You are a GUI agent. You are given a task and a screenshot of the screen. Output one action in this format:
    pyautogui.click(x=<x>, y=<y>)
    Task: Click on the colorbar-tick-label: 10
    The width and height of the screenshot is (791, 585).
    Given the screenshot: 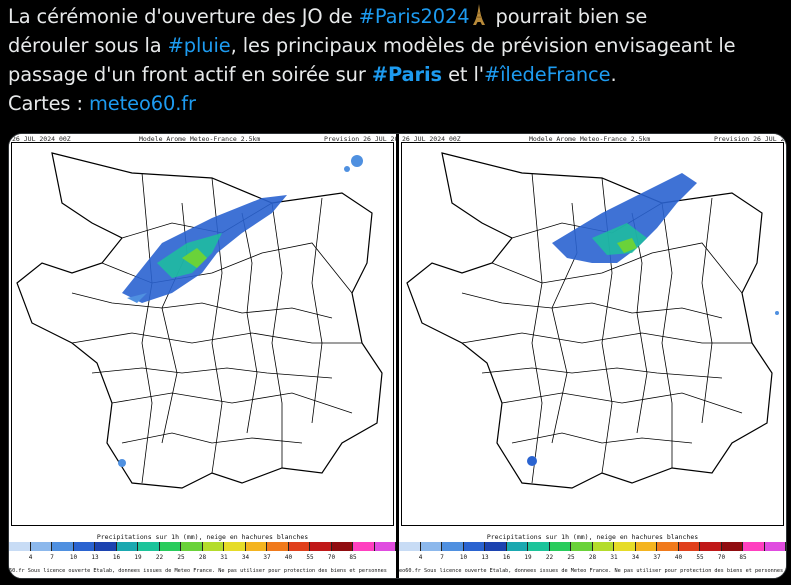 What is the action you would take?
    pyautogui.click(x=73, y=557)
    